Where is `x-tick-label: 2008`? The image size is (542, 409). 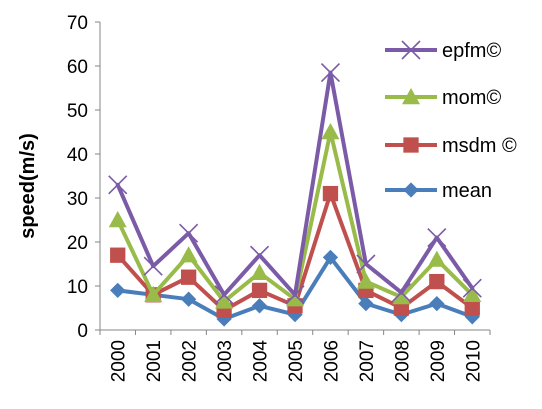
x-tick-label: 2008 is located at coordinates (402, 361).